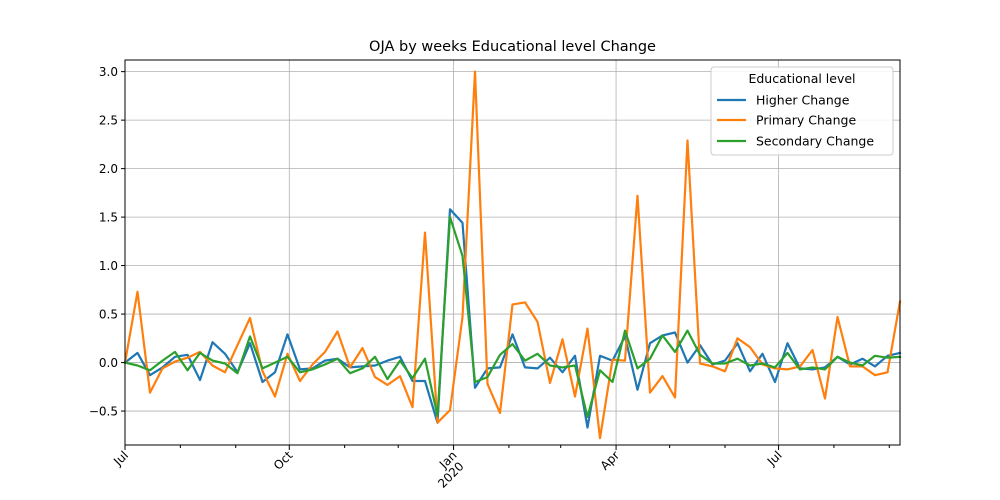  Describe the element at coordinates (108, 266) in the screenshot. I see `y-tick-label: 1.0` at that location.